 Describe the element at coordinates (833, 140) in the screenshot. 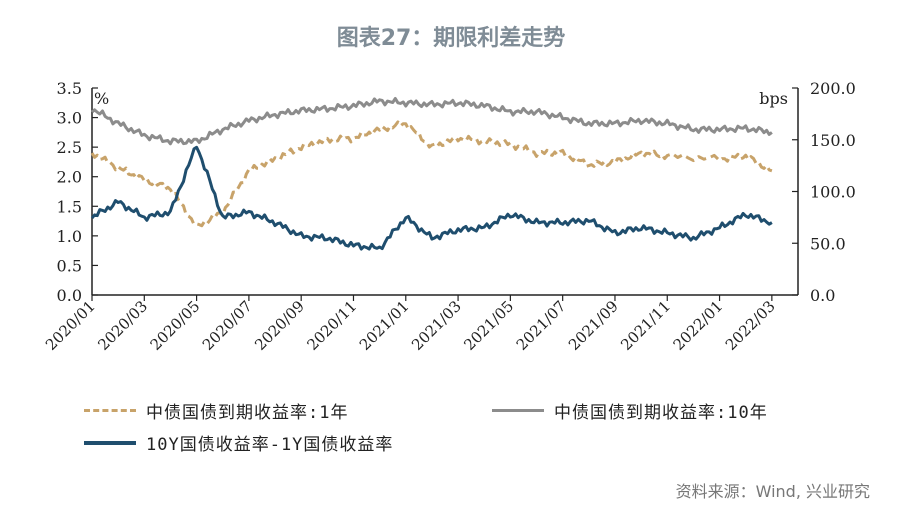

I see `right-tick-label: 150.0` at that location.